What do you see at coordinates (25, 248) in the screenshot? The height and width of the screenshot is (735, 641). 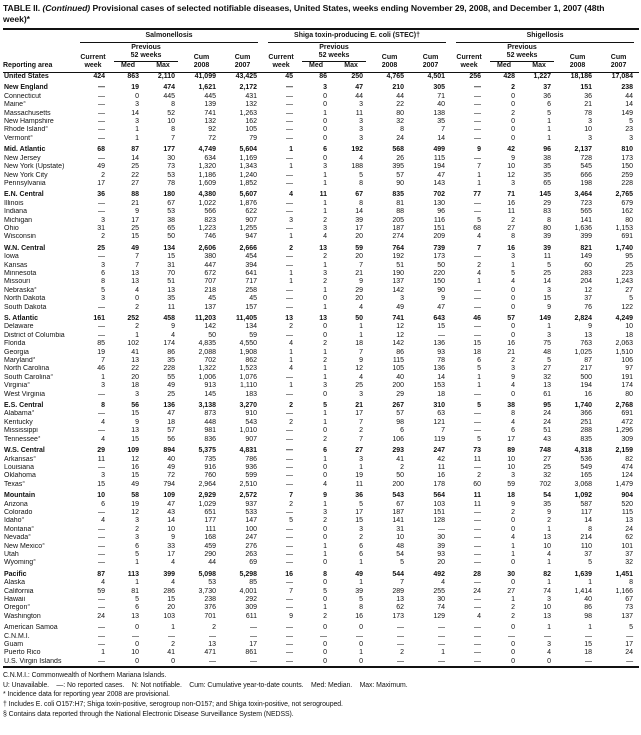 I see `row-area-label: W.N. Central` at bounding box center [25, 248].